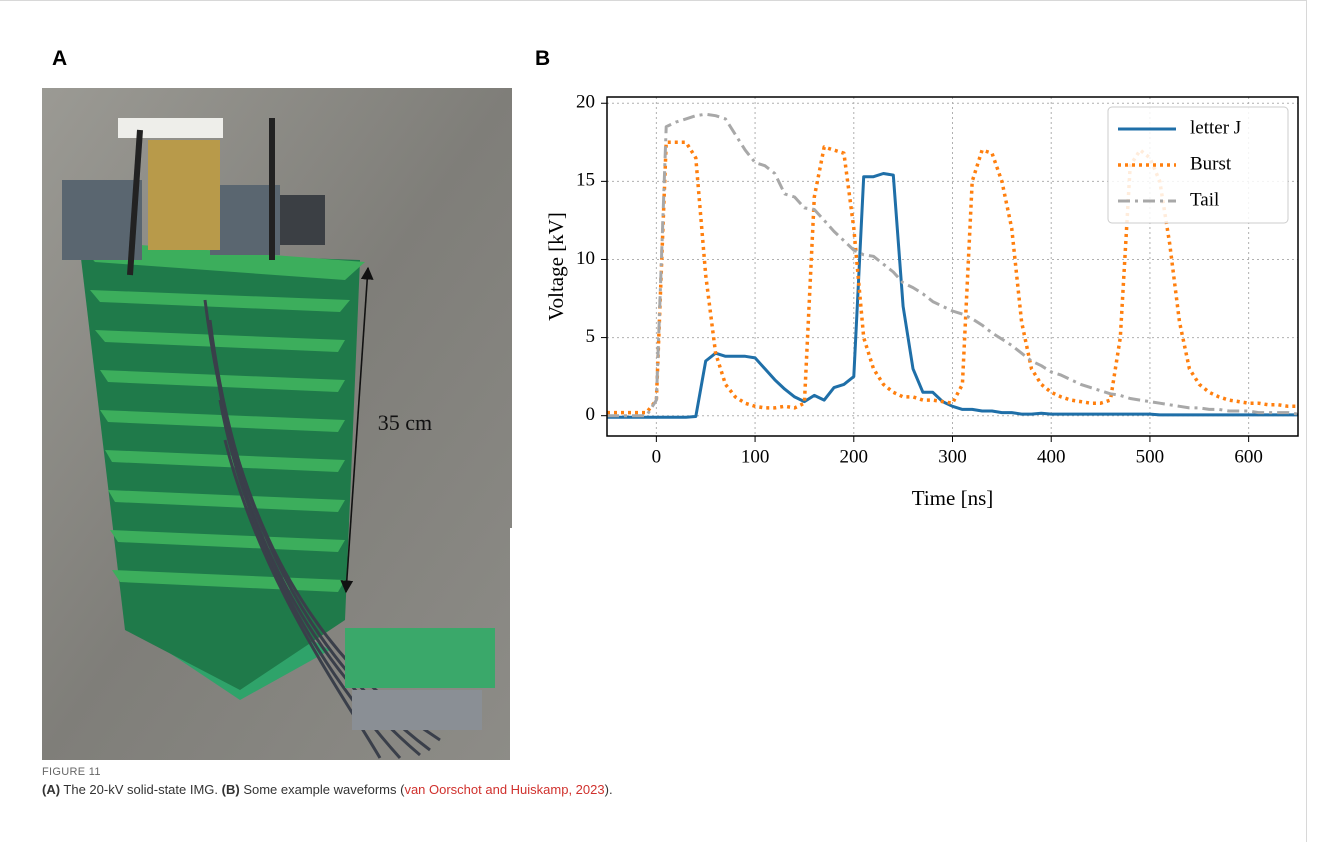  What do you see at coordinates (591, 414) in the screenshot?
I see `y-tick-label: 0` at bounding box center [591, 414].